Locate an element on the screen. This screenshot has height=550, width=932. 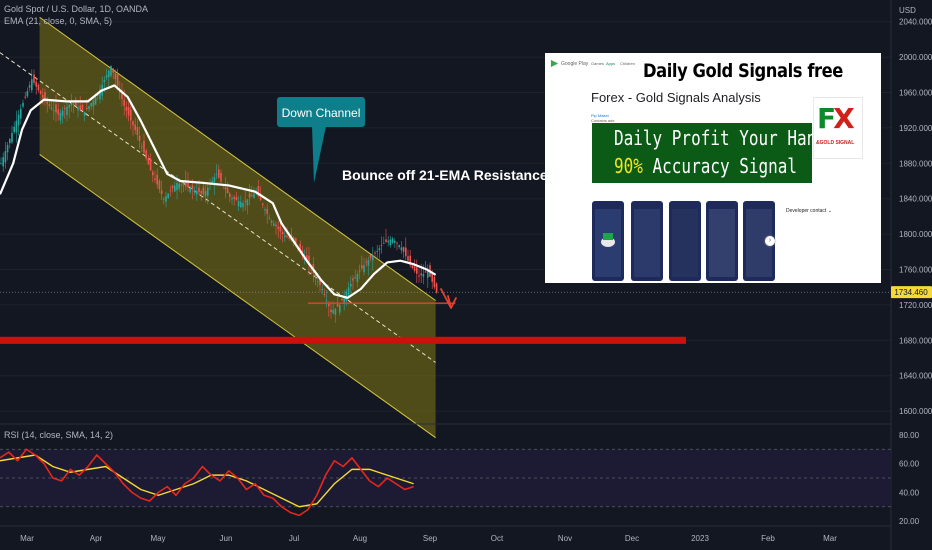
chevron-down-icon: ⌄ is located at coordinates (829, 211).